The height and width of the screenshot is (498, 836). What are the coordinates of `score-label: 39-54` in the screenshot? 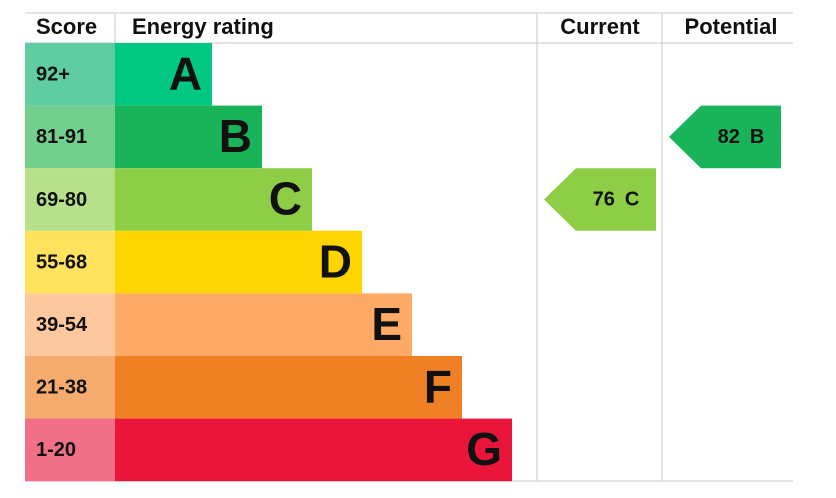 It's located at (62, 325).